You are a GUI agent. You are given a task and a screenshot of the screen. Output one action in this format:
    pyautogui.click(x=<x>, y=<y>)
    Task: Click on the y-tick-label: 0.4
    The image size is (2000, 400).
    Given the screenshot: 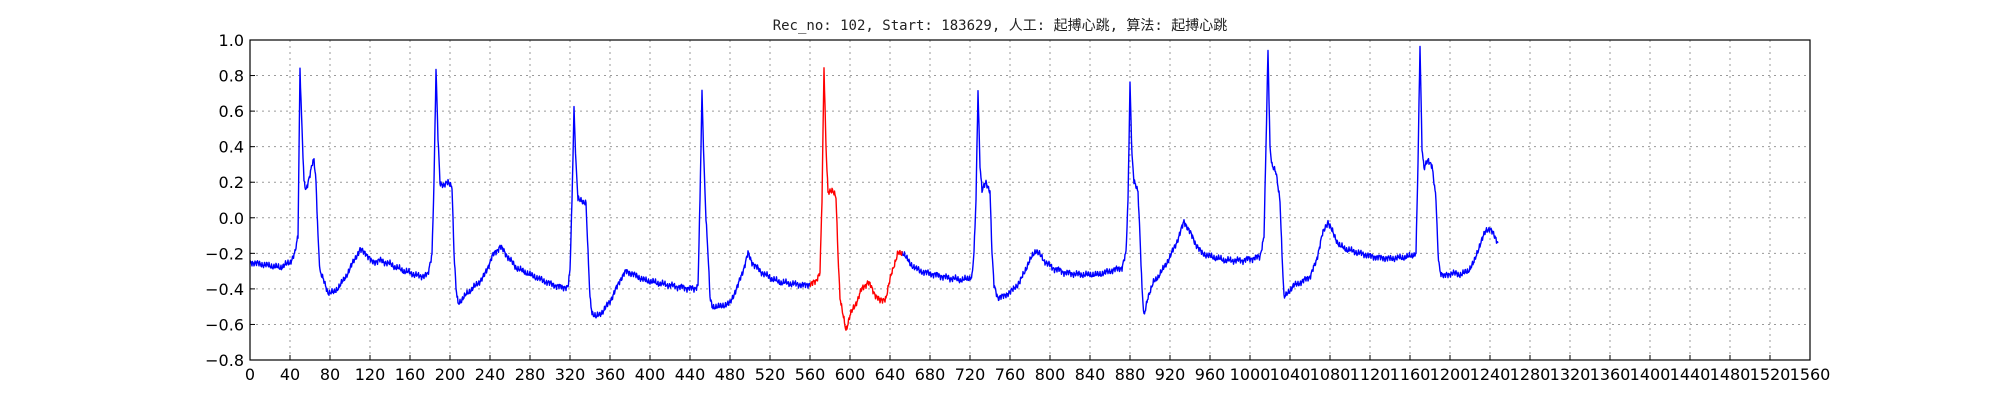 What is the action you would take?
    pyautogui.click(x=231, y=147)
    